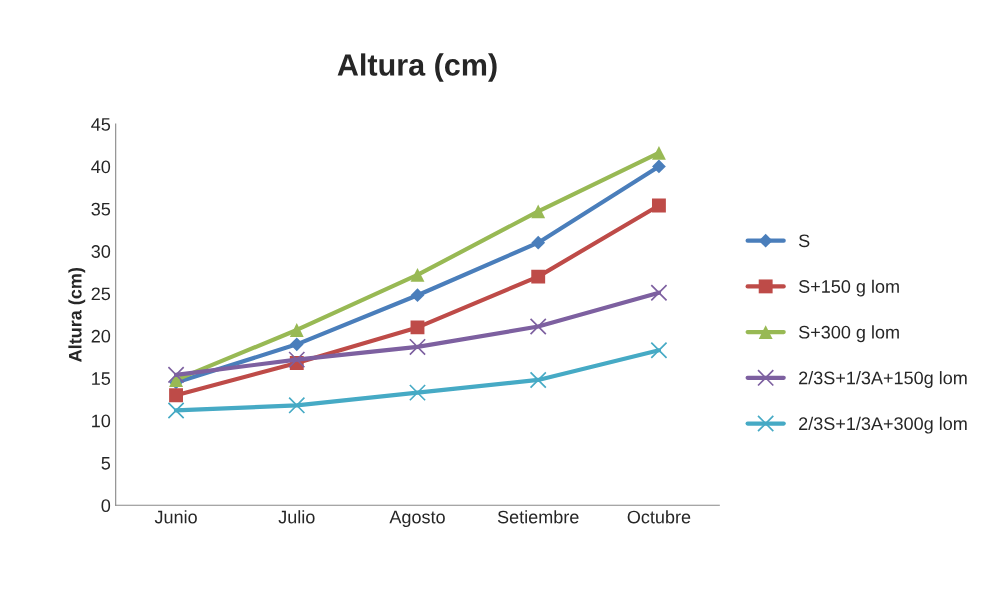 The height and width of the screenshot is (591, 1006). What do you see at coordinates (417, 67) in the screenshot?
I see `chart-title: Altura (cm)` at bounding box center [417, 67].